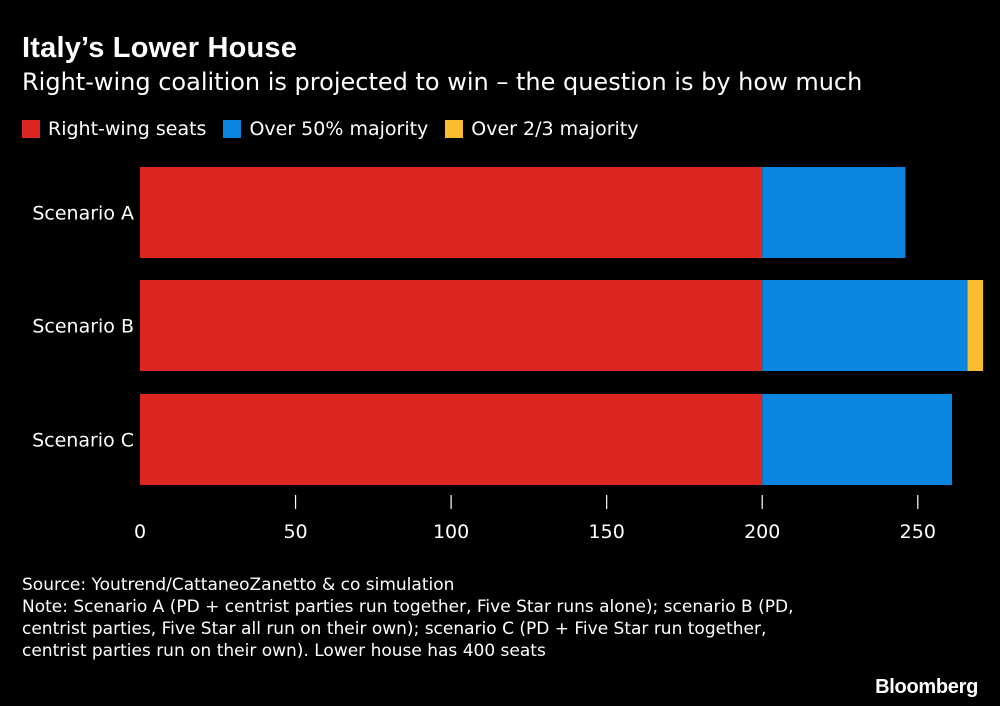 The height and width of the screenshot is (706, 1000). I want to click on legend-item-over-two-thirds: Over 2/3 majority, so click(542, 129).